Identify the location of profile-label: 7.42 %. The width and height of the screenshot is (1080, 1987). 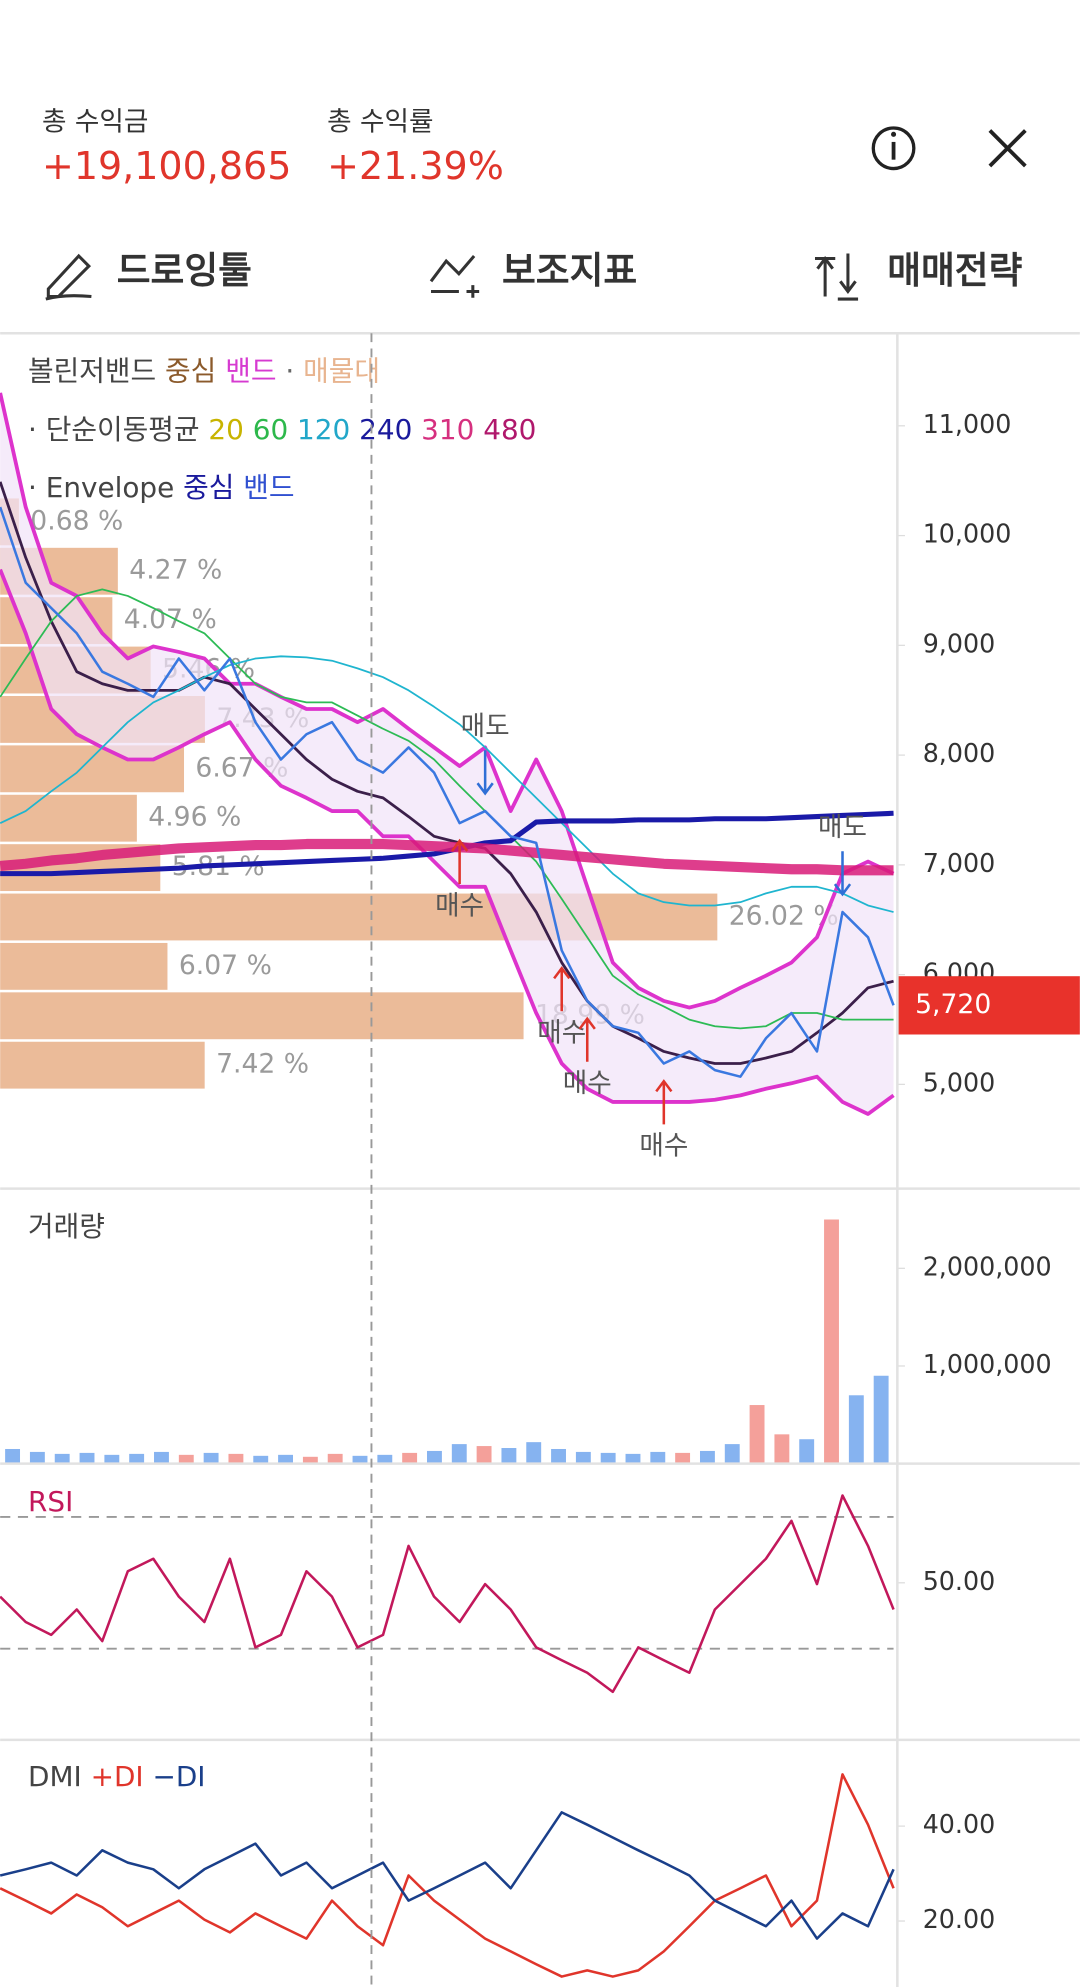
(262, 1064).